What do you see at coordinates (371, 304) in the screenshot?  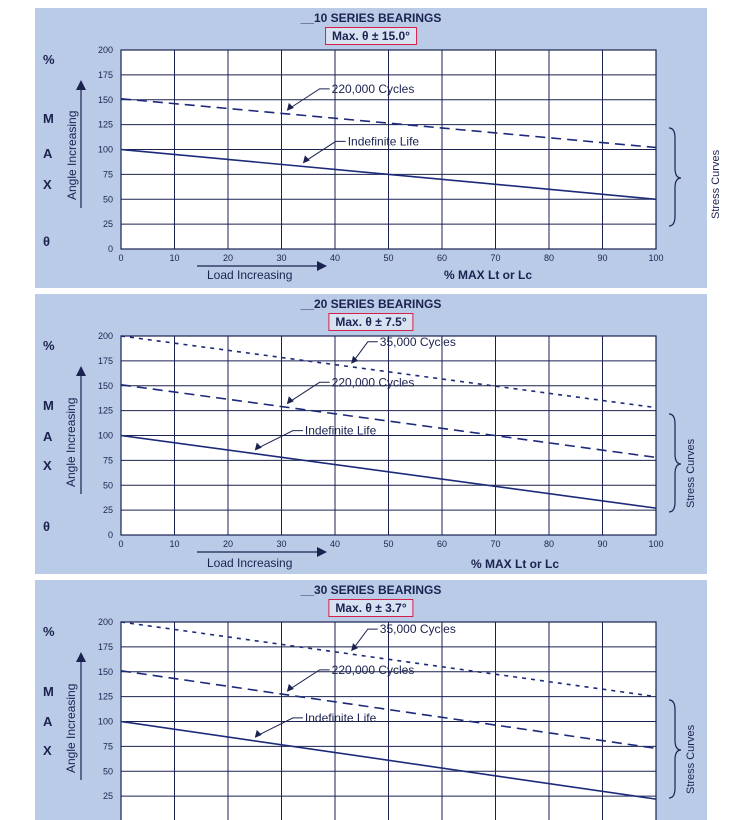 I see `chart-title: __20 SERIES BEARINGS` at bounding box center [371, 304].